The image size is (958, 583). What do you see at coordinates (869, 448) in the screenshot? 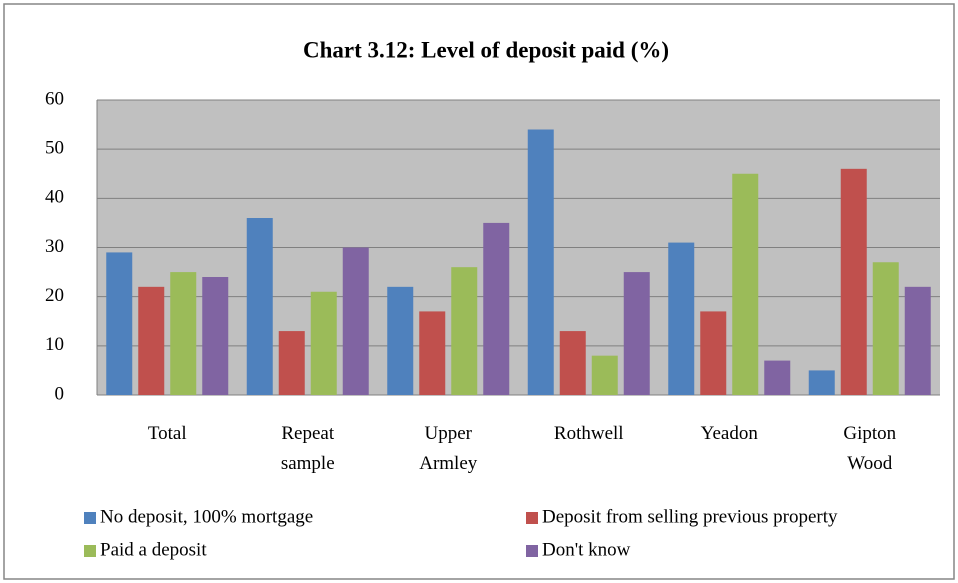
I see `x-tick-label: Gipton Wood` at bounding box center [869, 448].